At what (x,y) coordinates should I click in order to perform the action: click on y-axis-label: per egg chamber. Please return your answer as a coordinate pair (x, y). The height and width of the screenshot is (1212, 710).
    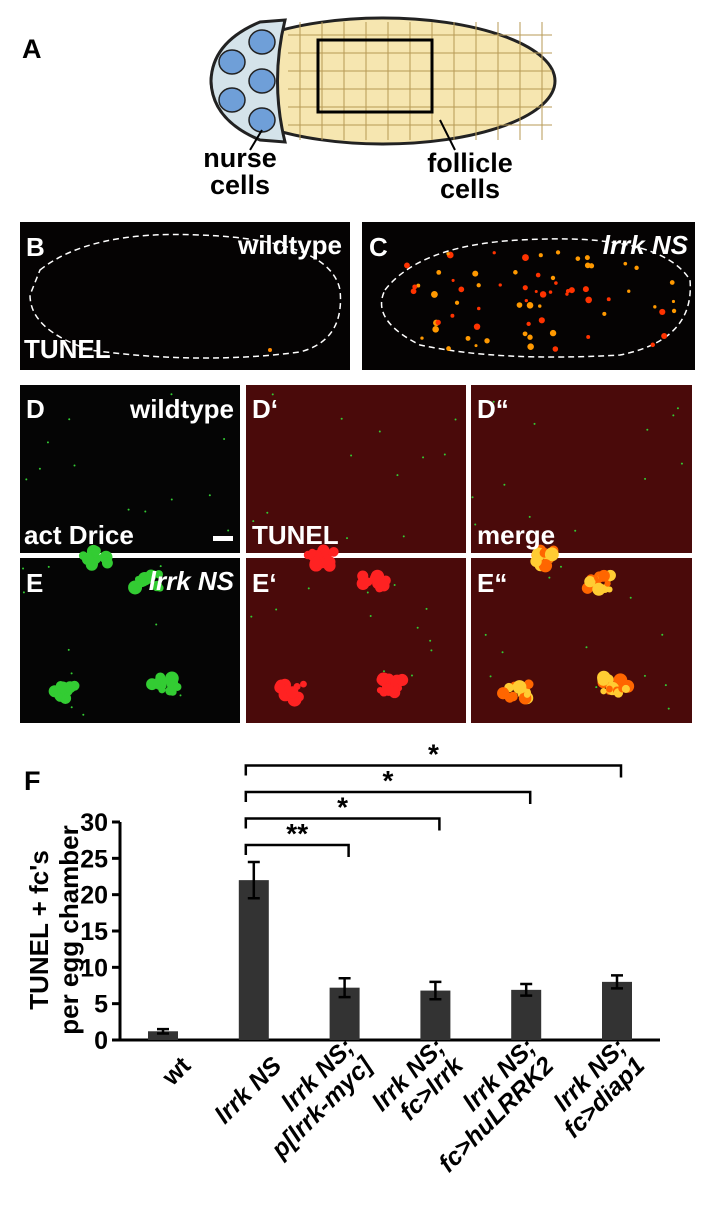
    Looking at the image, I should click on (69, 930).